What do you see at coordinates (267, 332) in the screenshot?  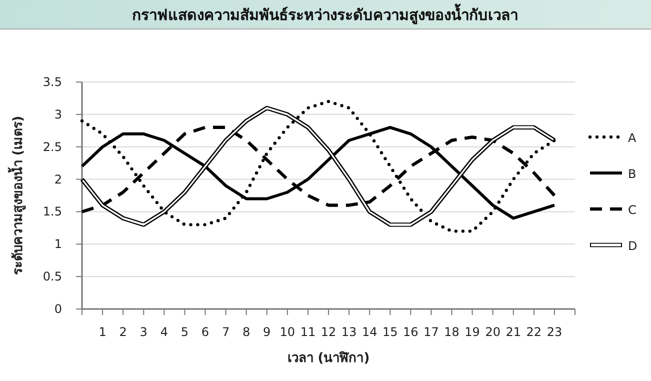 I see `x-tick-label: 9` at bounding box center [267, 332].